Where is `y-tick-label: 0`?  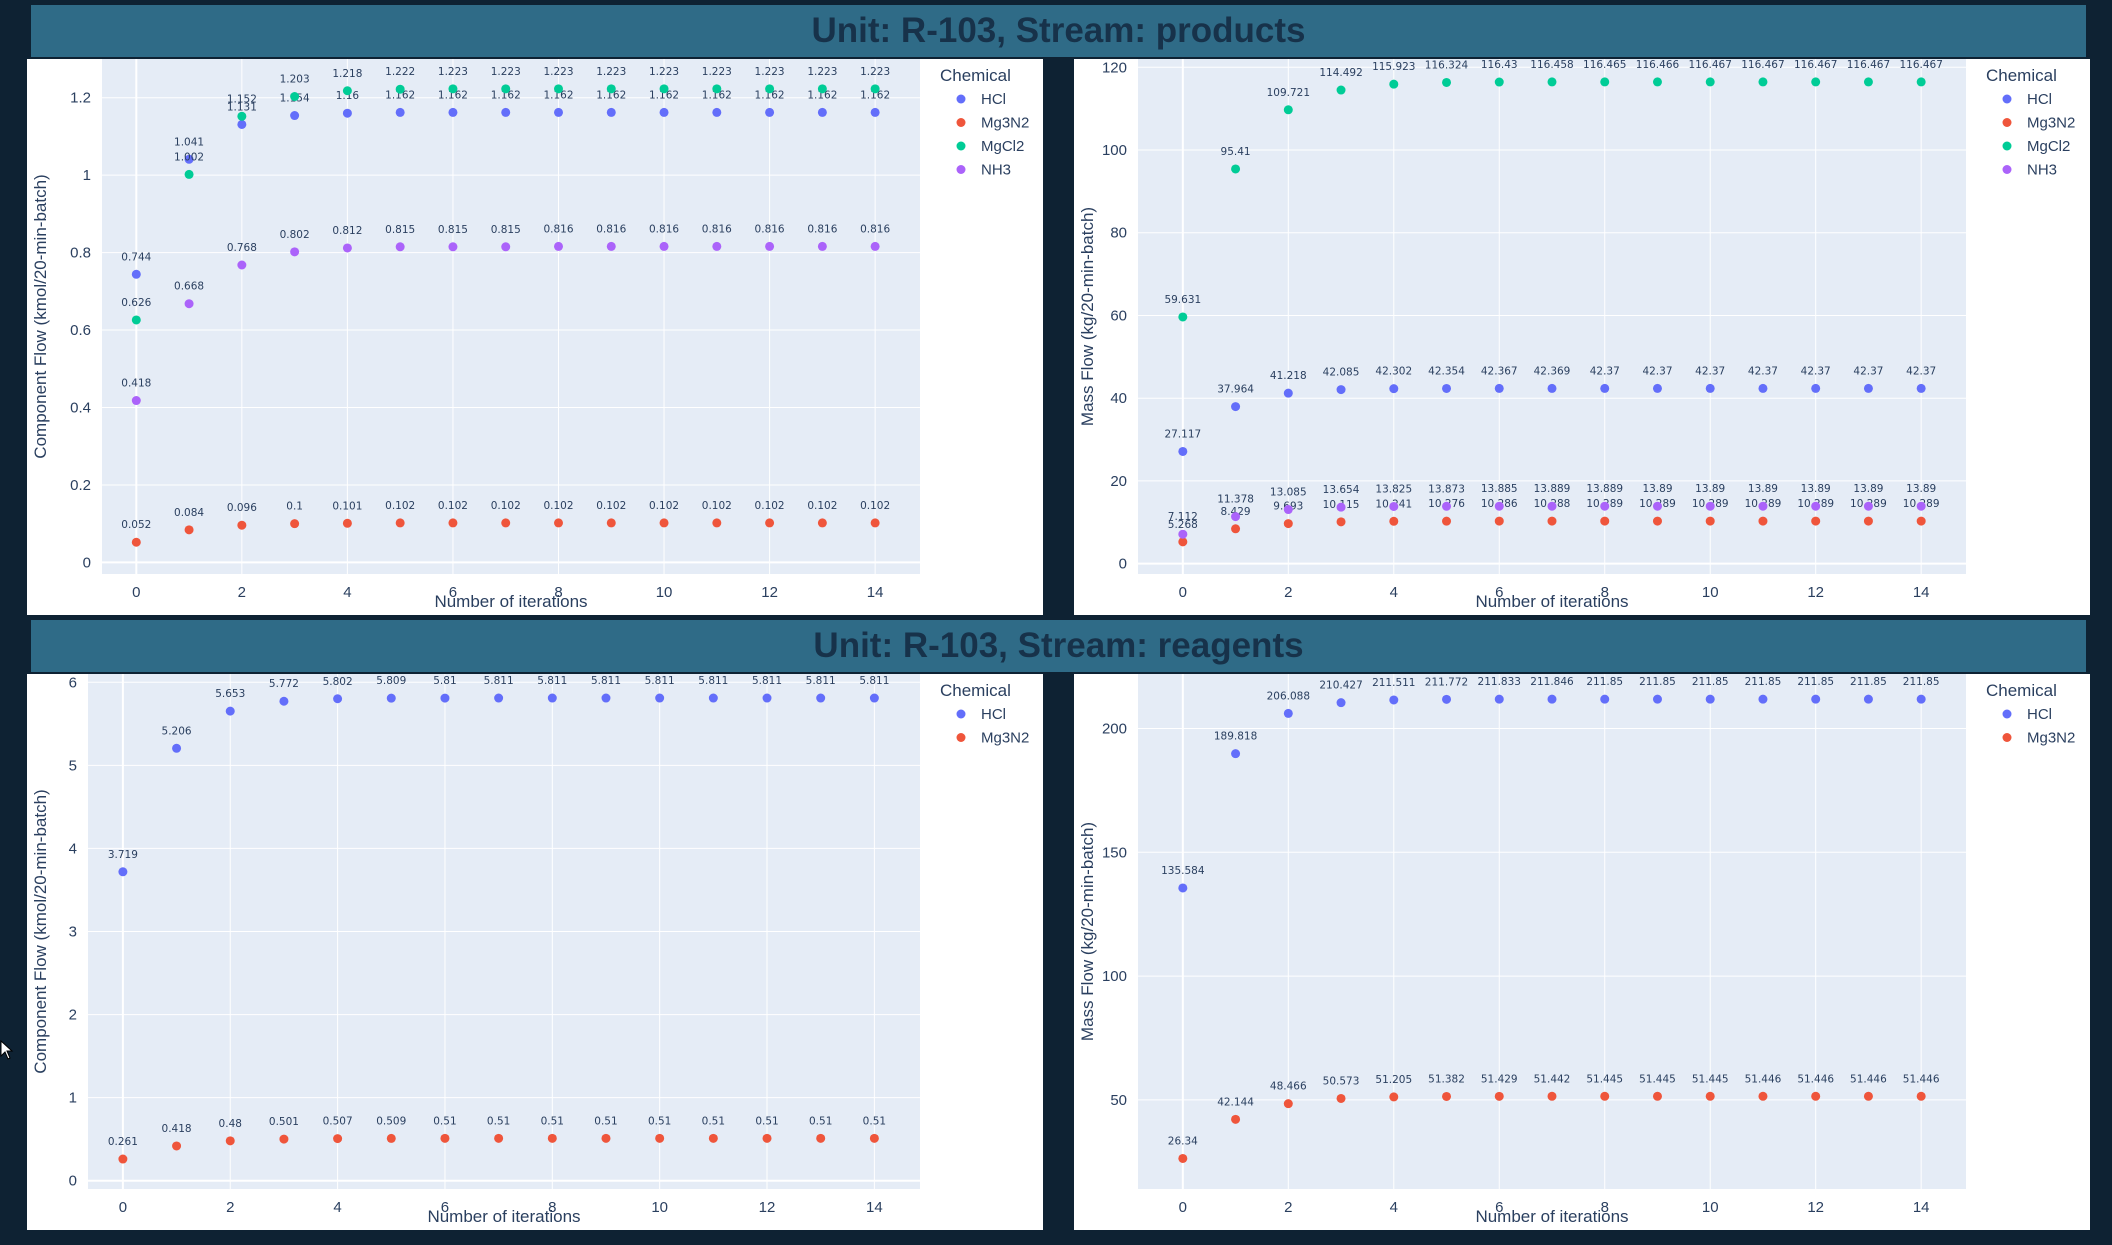 y-tick-label: 0 is located at coordinates (1123, 564).